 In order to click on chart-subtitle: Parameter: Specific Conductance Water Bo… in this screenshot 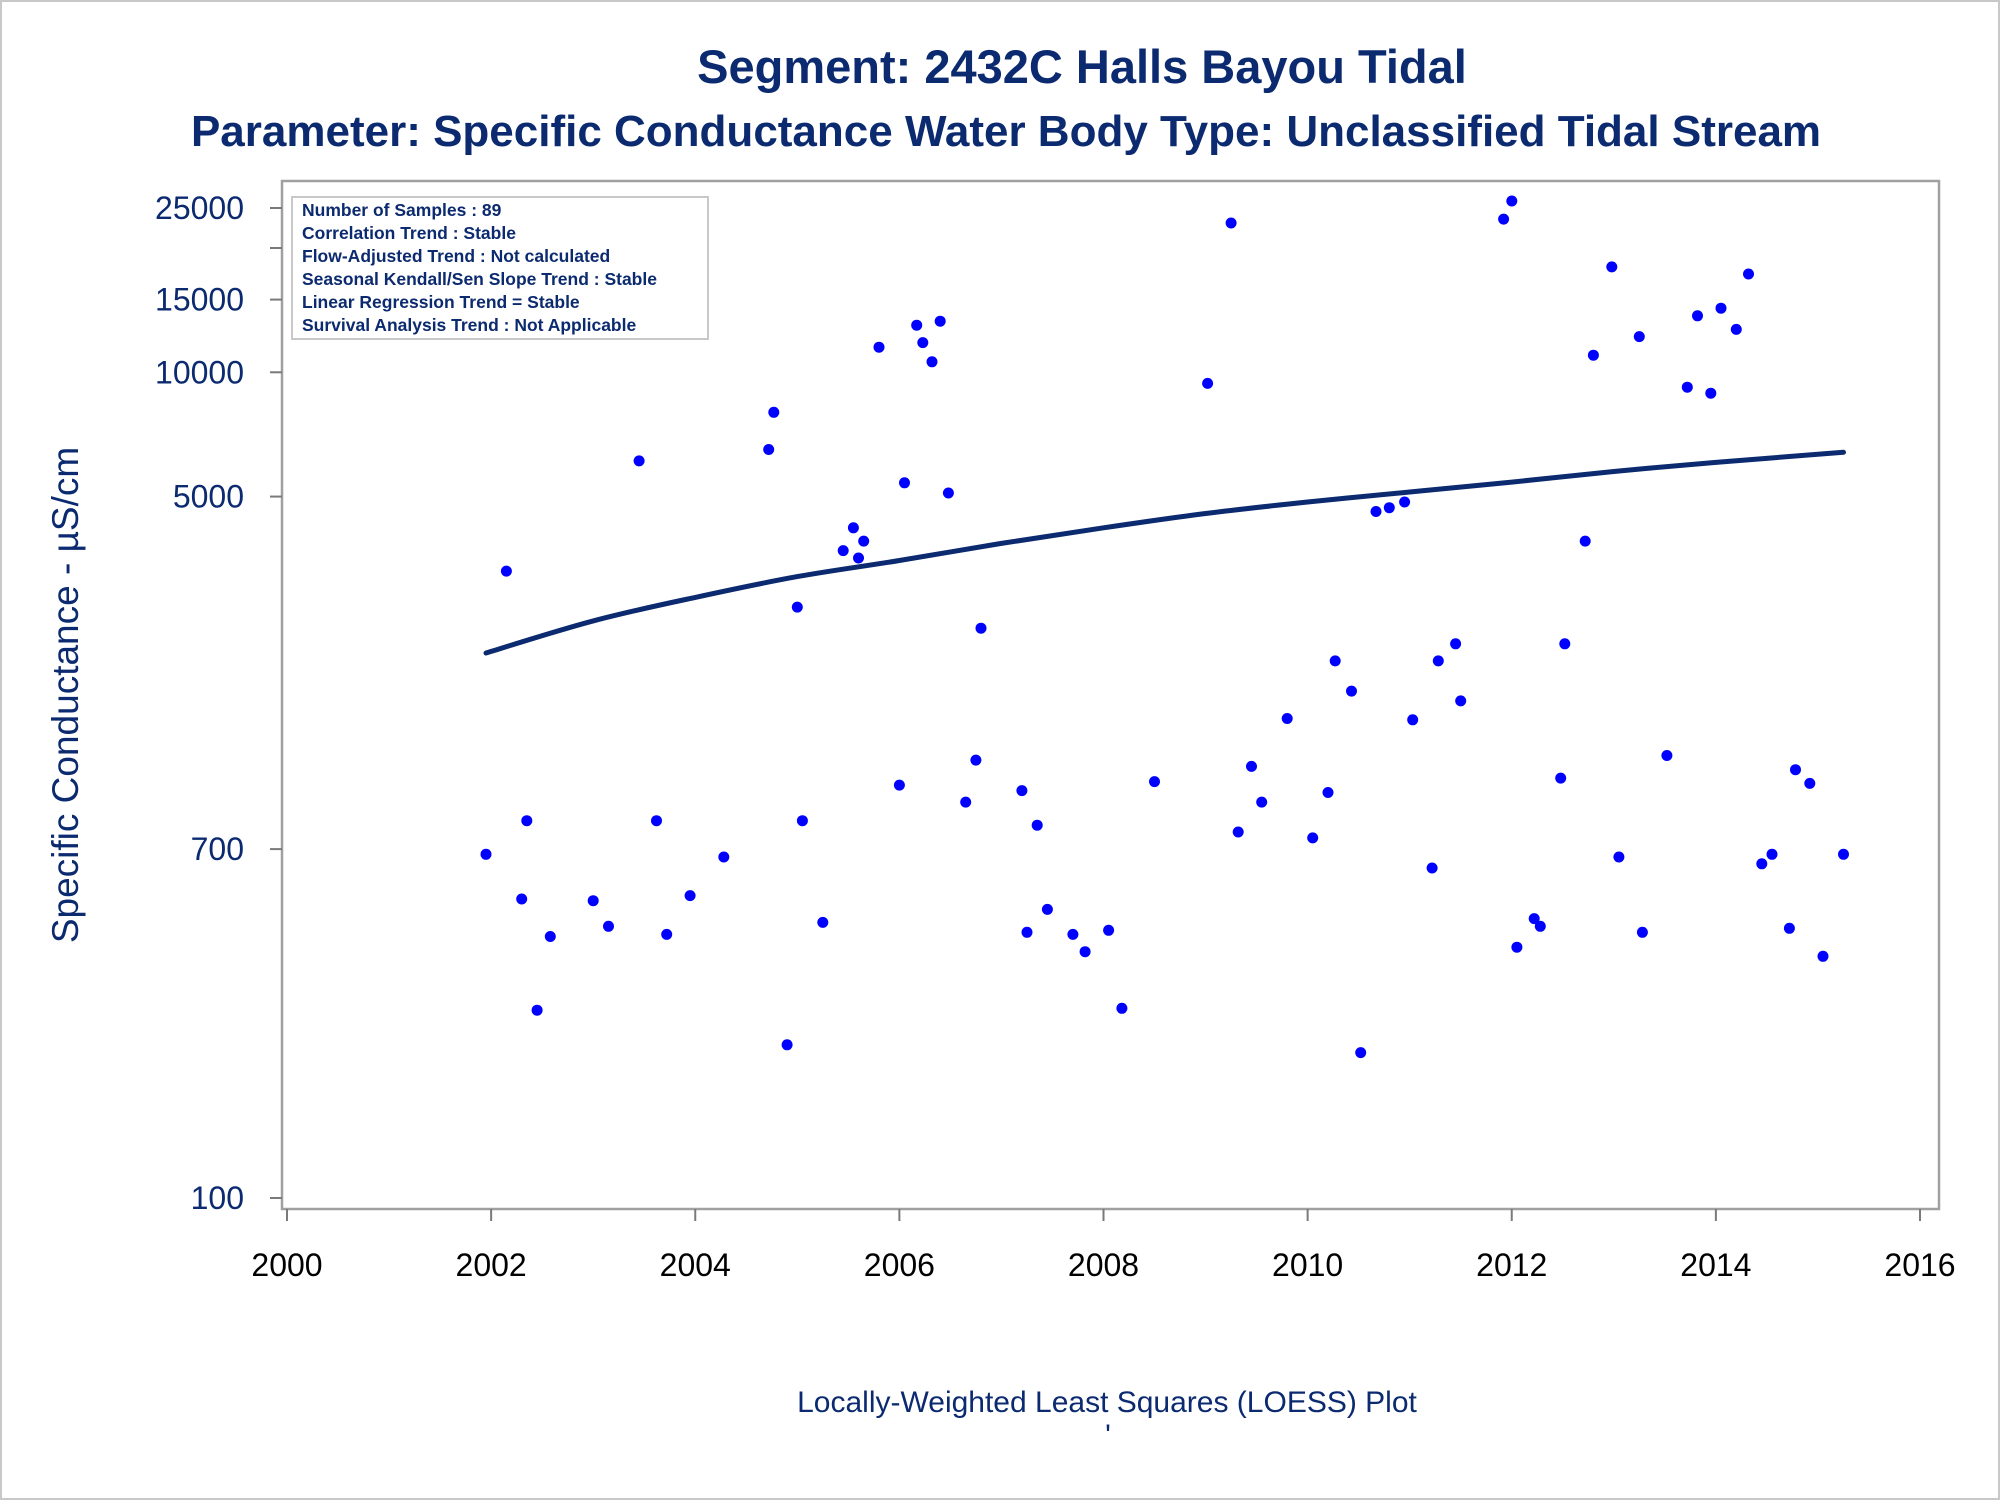, I will do `click(1006, 131)`.